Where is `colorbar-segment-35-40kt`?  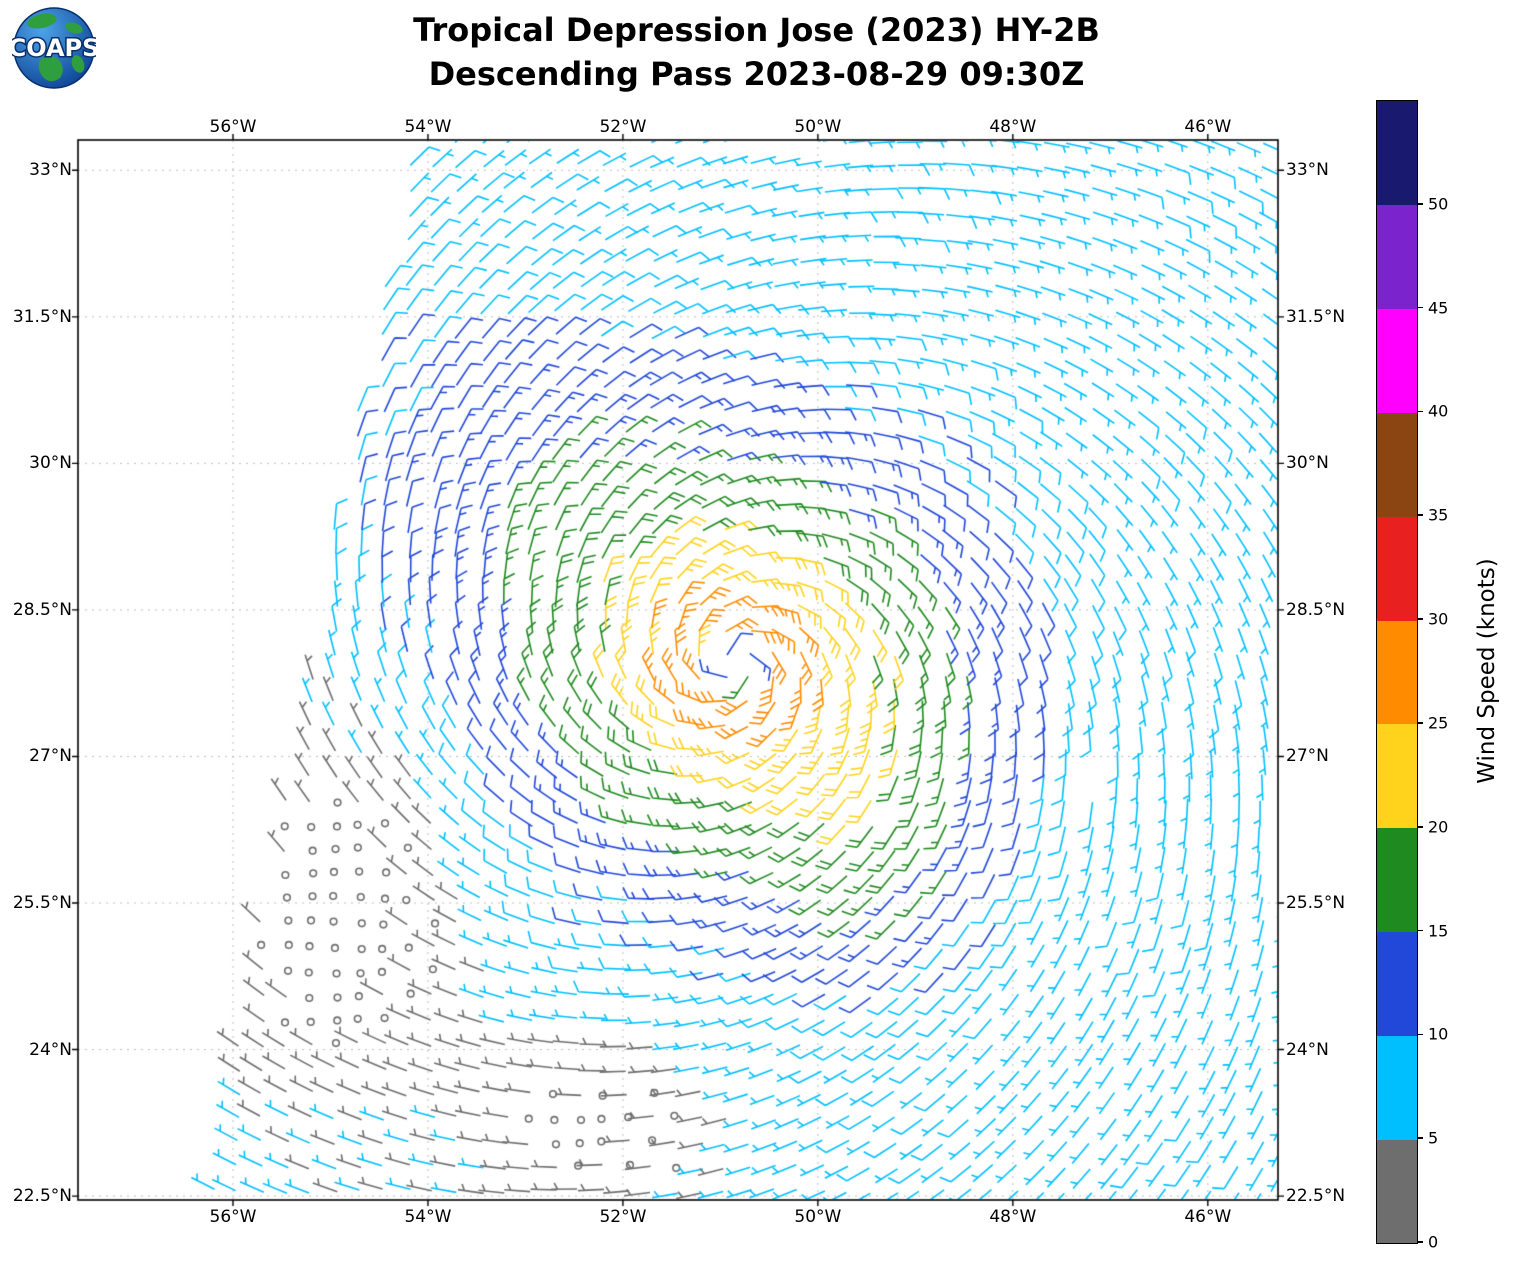 colorbar-segment-35-40kt is located at coordinates (1397, 464).